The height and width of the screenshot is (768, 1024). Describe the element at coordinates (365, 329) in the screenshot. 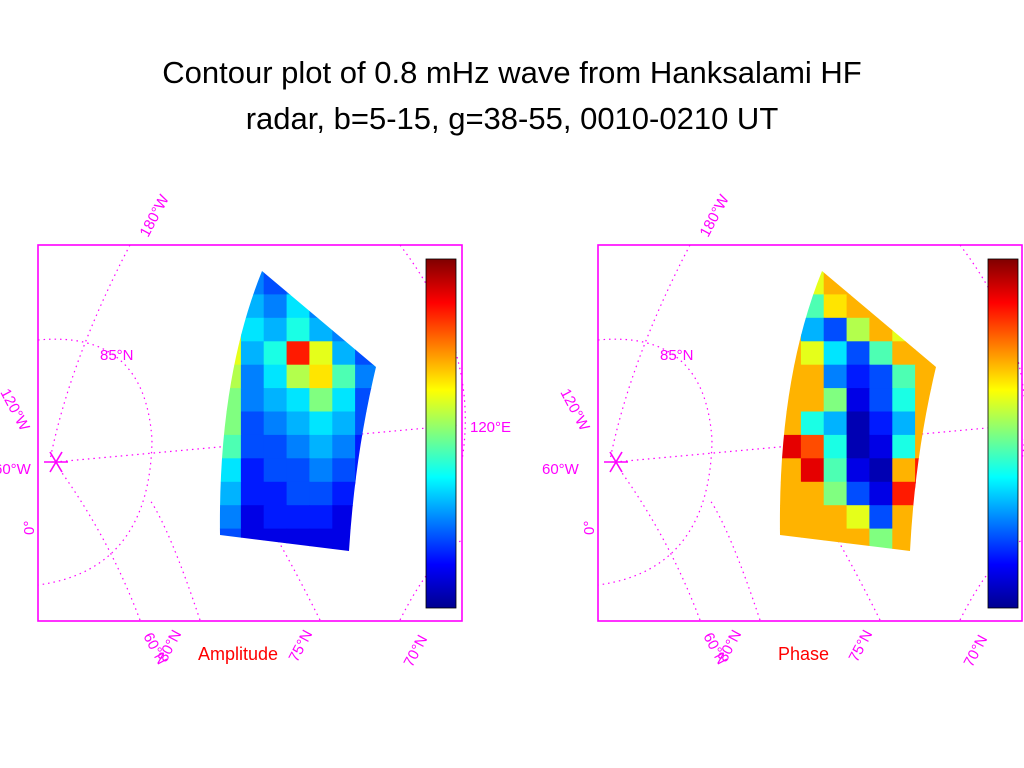

I see `amplitude-cell-r2-c6` at that location.